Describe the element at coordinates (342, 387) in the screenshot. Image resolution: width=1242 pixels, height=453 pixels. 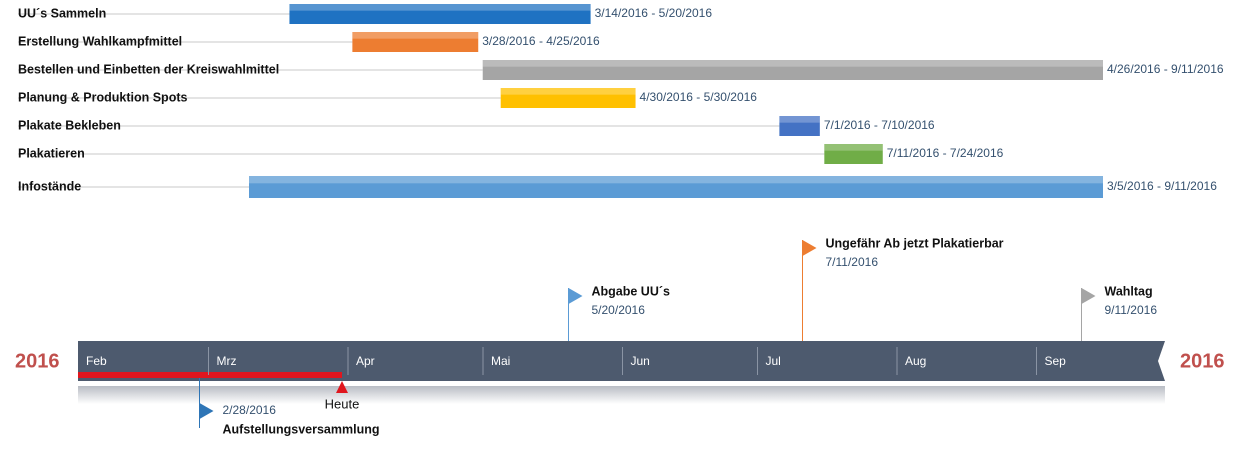
I see `today-marker` at that location.